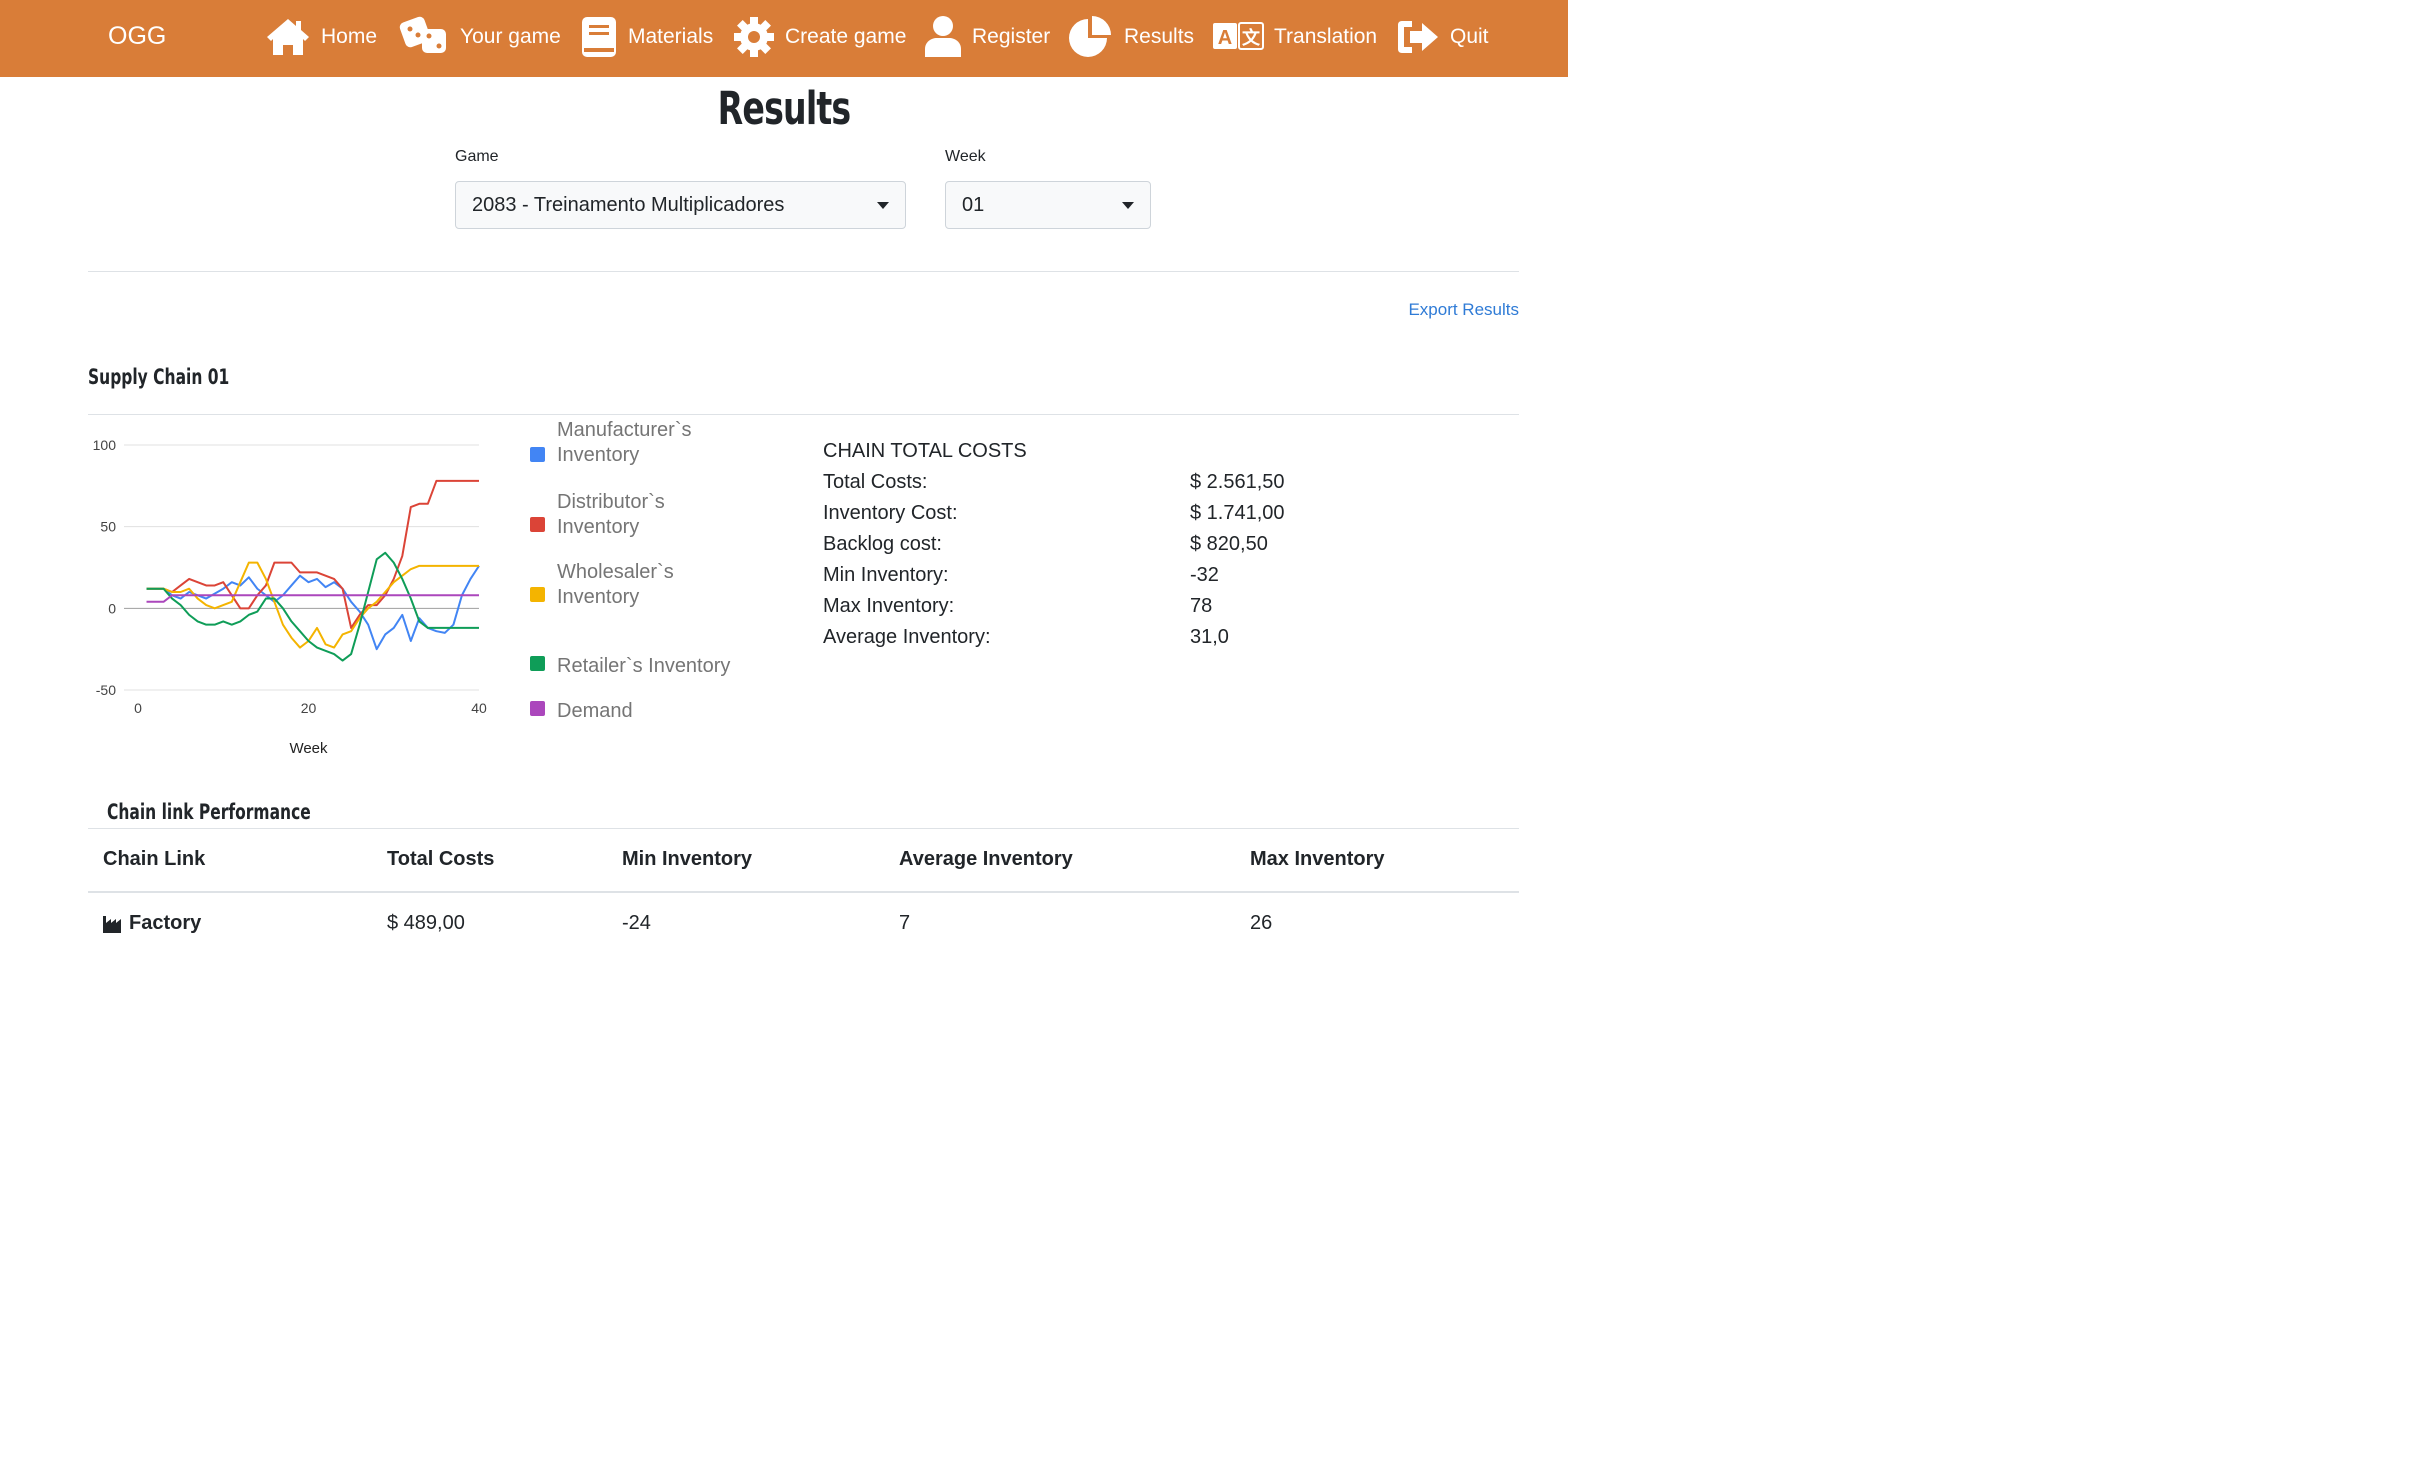  Describe the element at coordinates (754, 37) in the screenshot. I see `gear-icon` at that location.